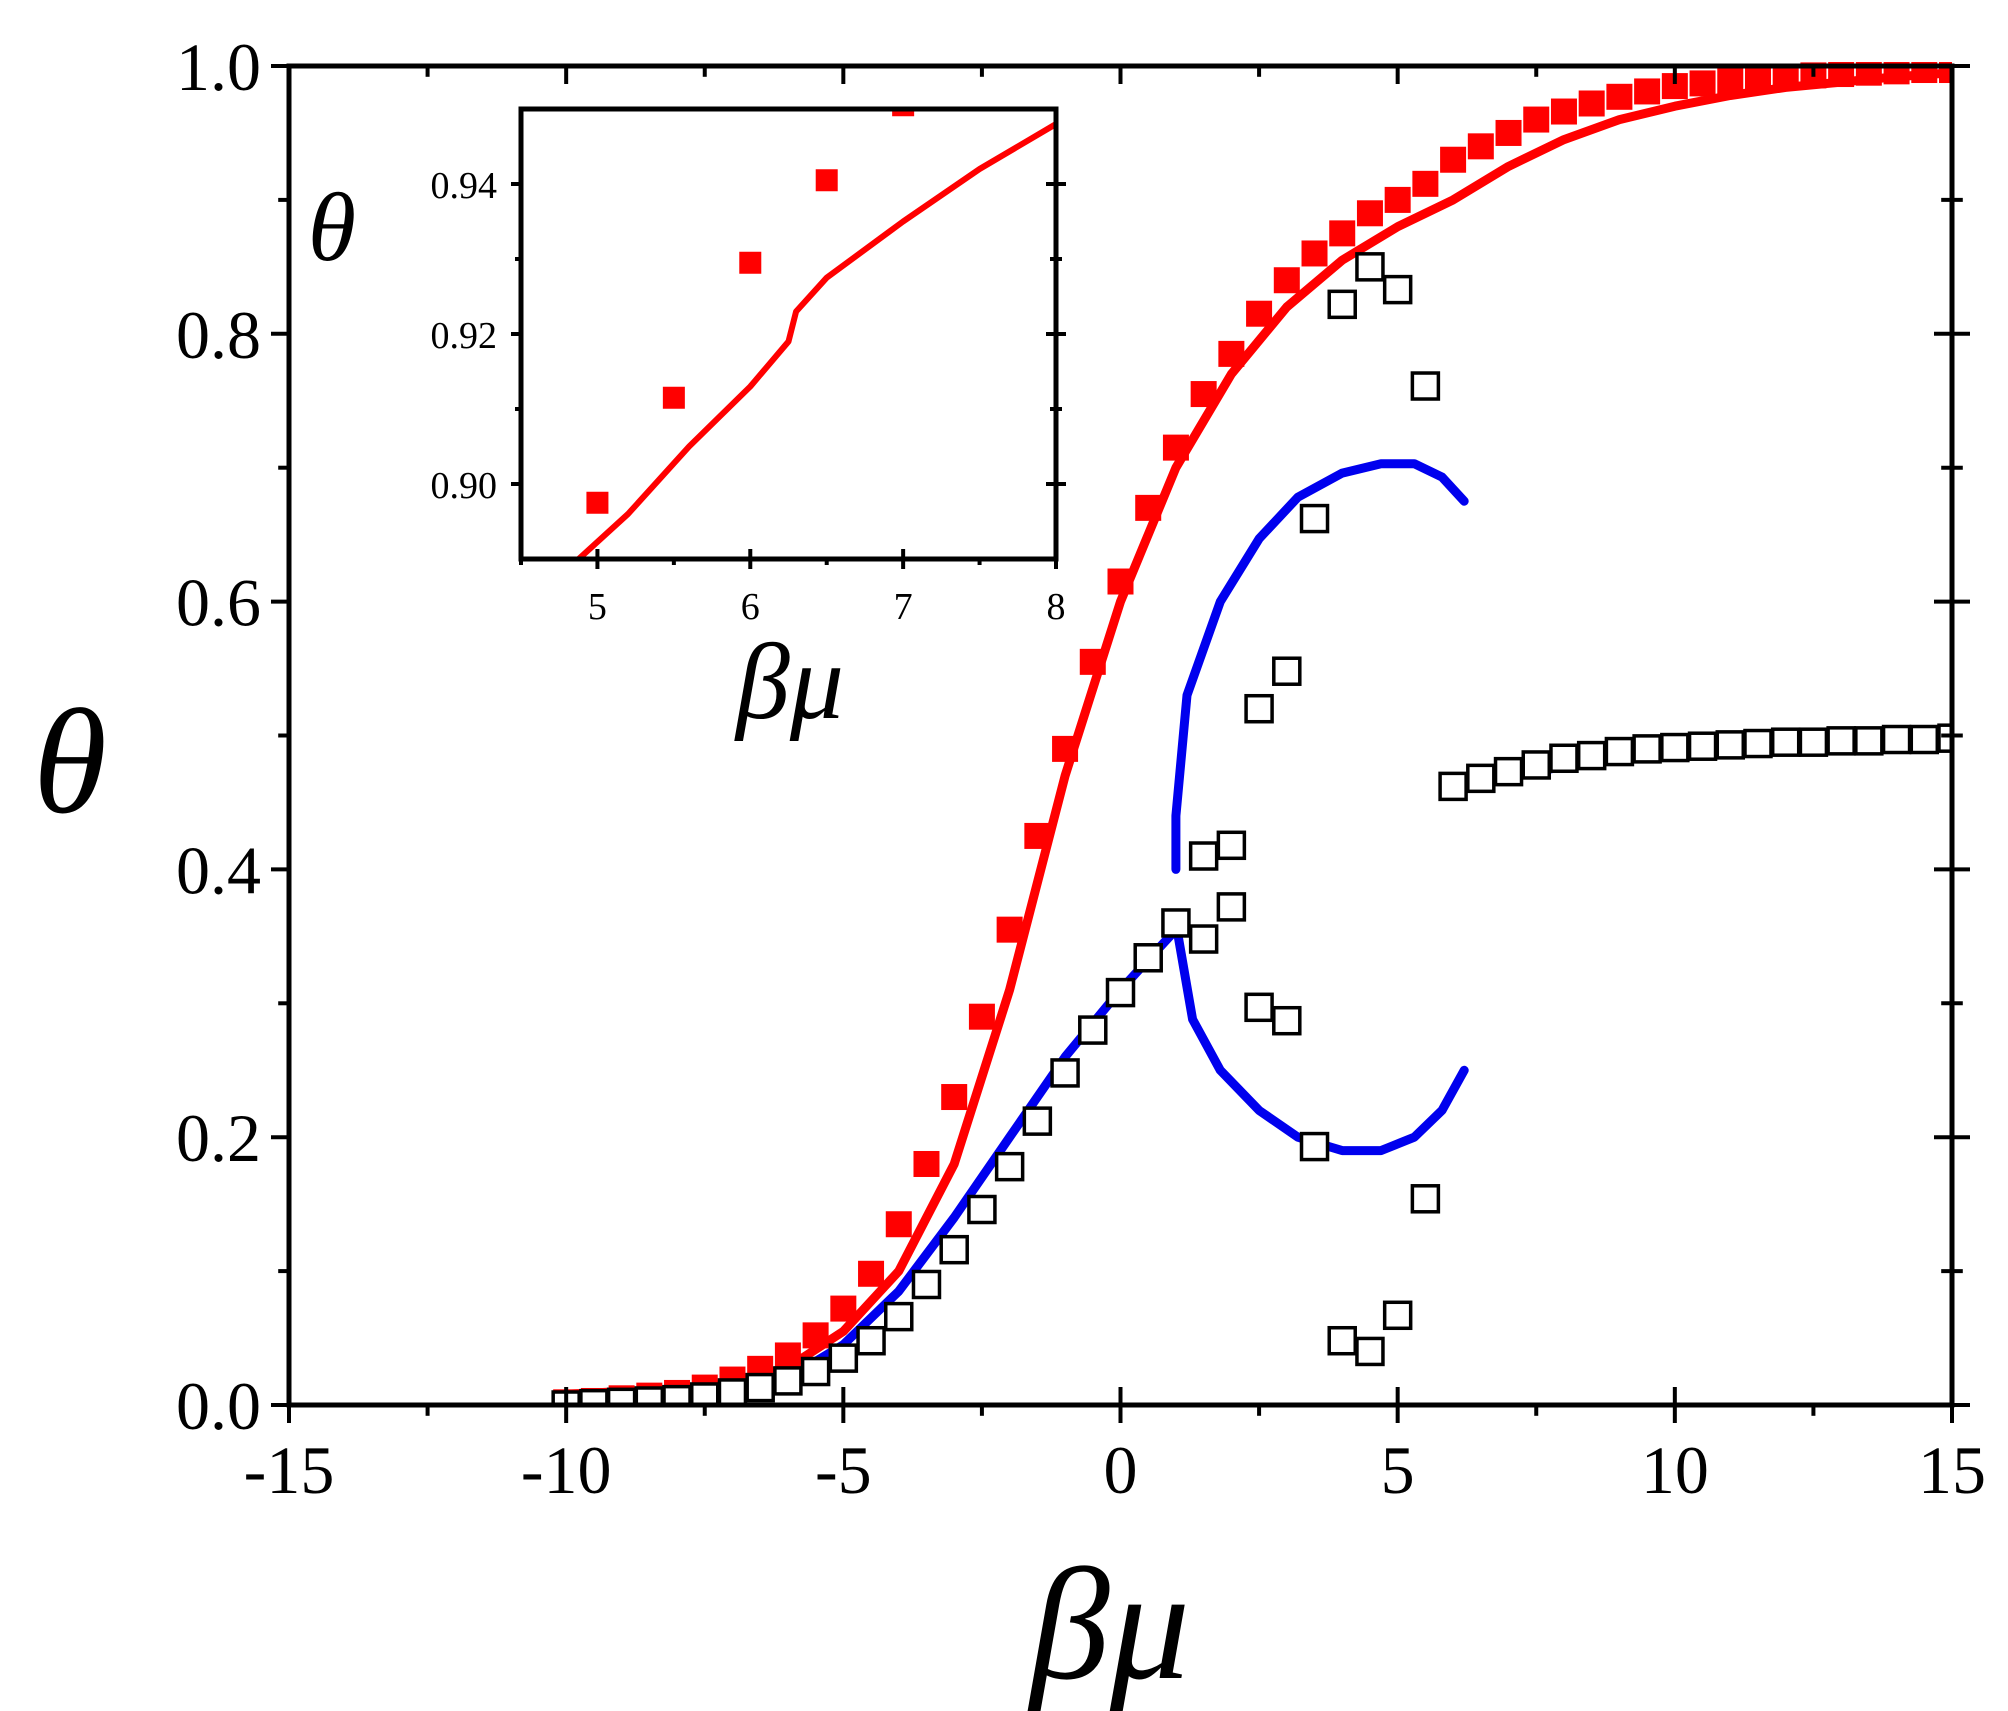 The height and width of the screenshot is (1711, 2008). What do you see at coordinates (218, 67) in the screenshot?
I see `y-tick-label: 1.0` at bounding box center [218, 67].